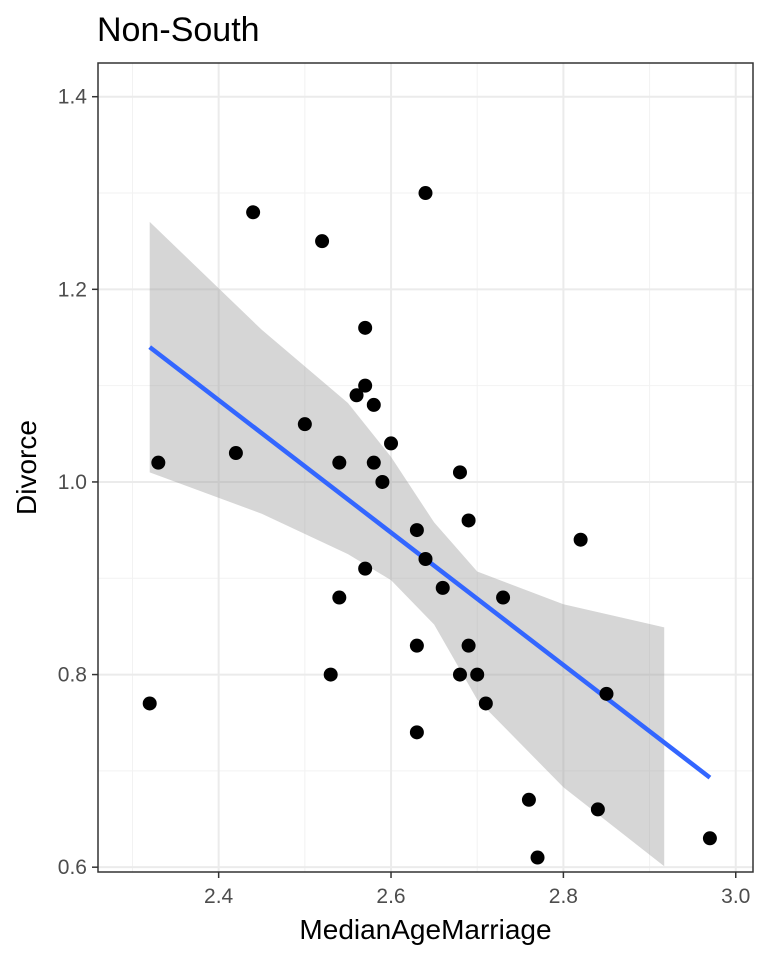 The image size is (768, 960). Describe the element at coordinates (72, 482) in the screenshot. I see `y-tick-label: 1.0` at that location.